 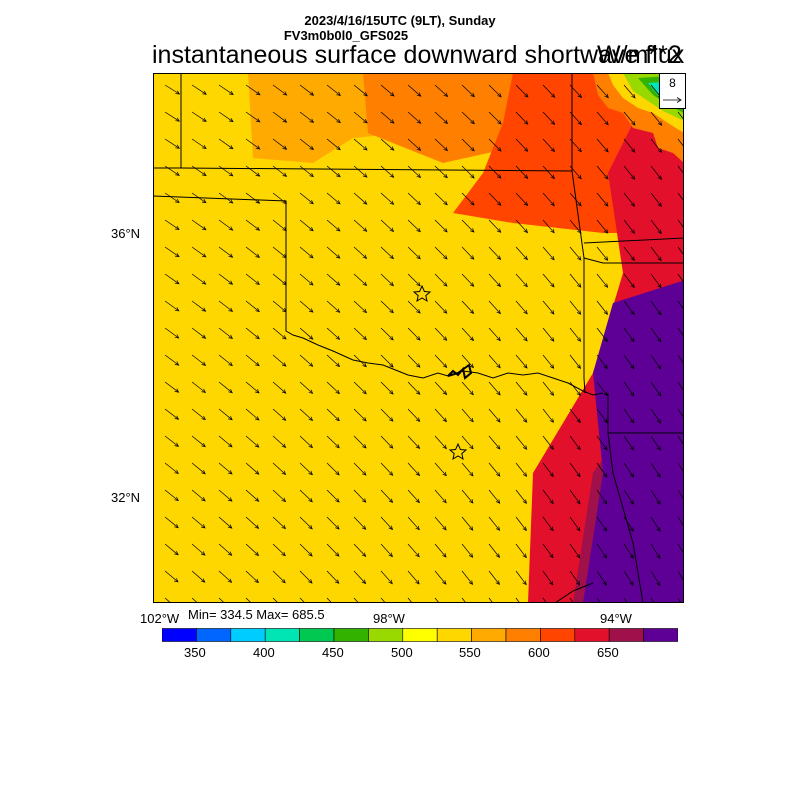 I want to click on colorbar-swatch, so click(x=386, y=635).